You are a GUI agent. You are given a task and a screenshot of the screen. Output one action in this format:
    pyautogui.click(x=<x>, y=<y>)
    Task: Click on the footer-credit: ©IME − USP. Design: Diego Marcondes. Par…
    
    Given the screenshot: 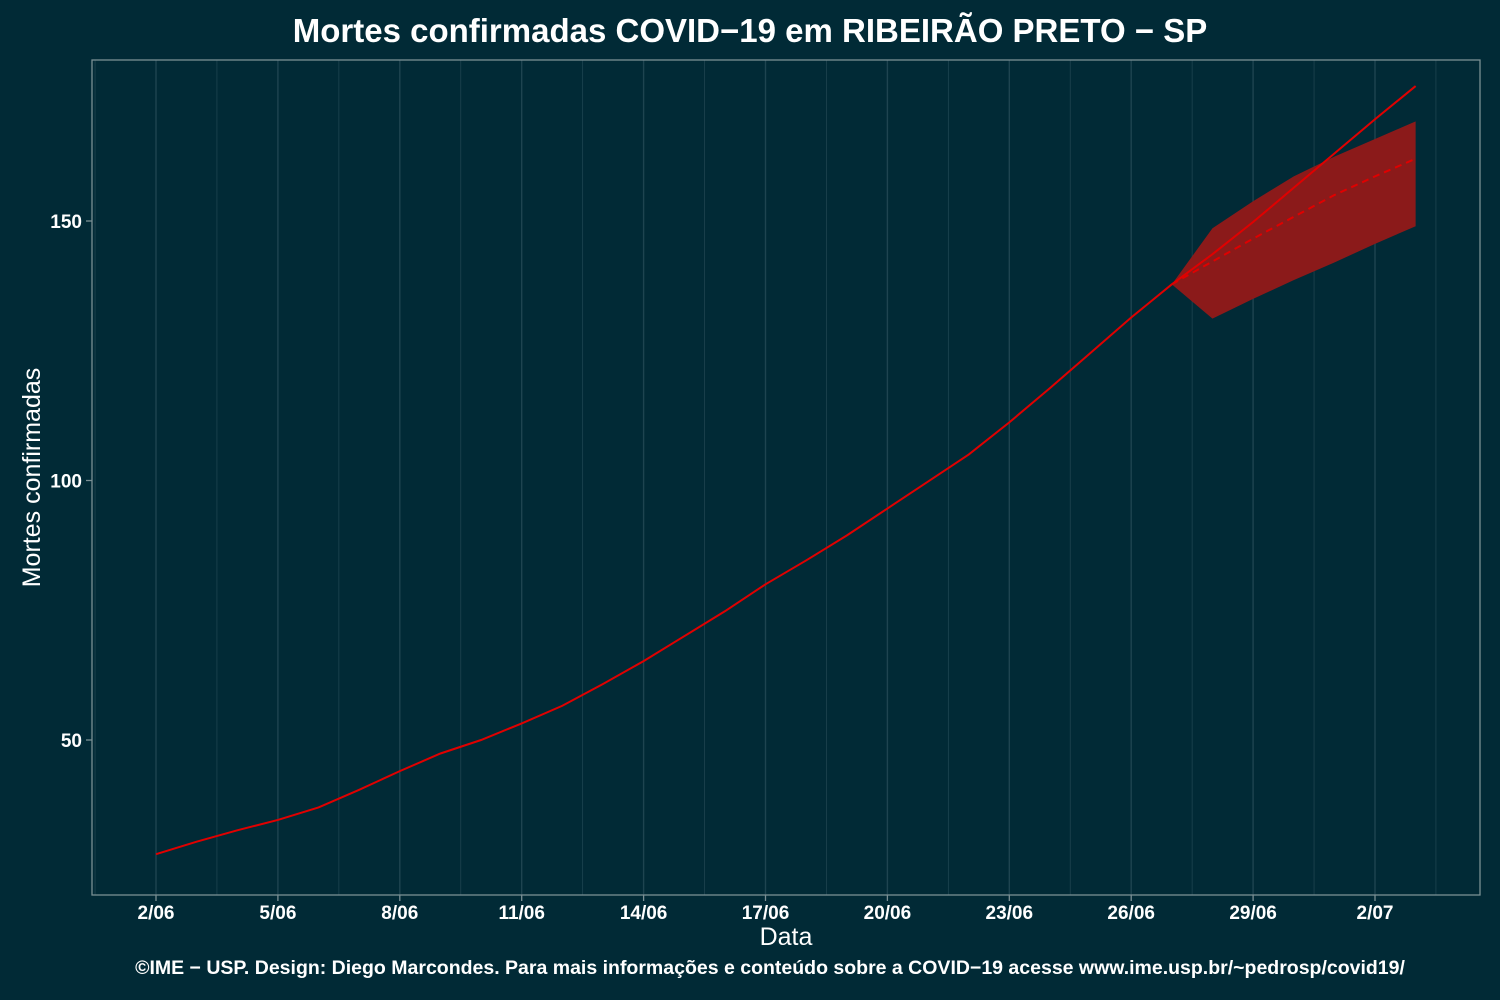 What is the action you would take?
    pyautogui.click(x=770, y=968)
    